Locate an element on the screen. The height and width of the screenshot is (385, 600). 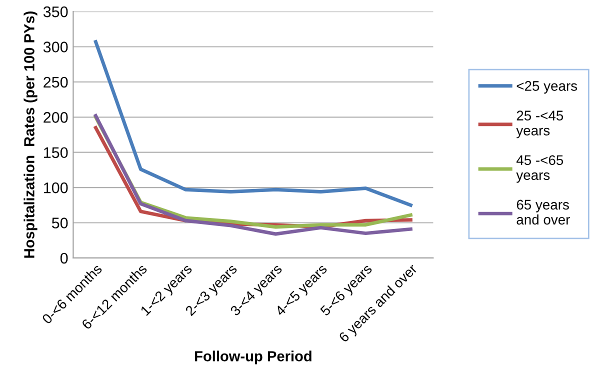
y-tick-label: 150 is located at coordinates (56, 152).